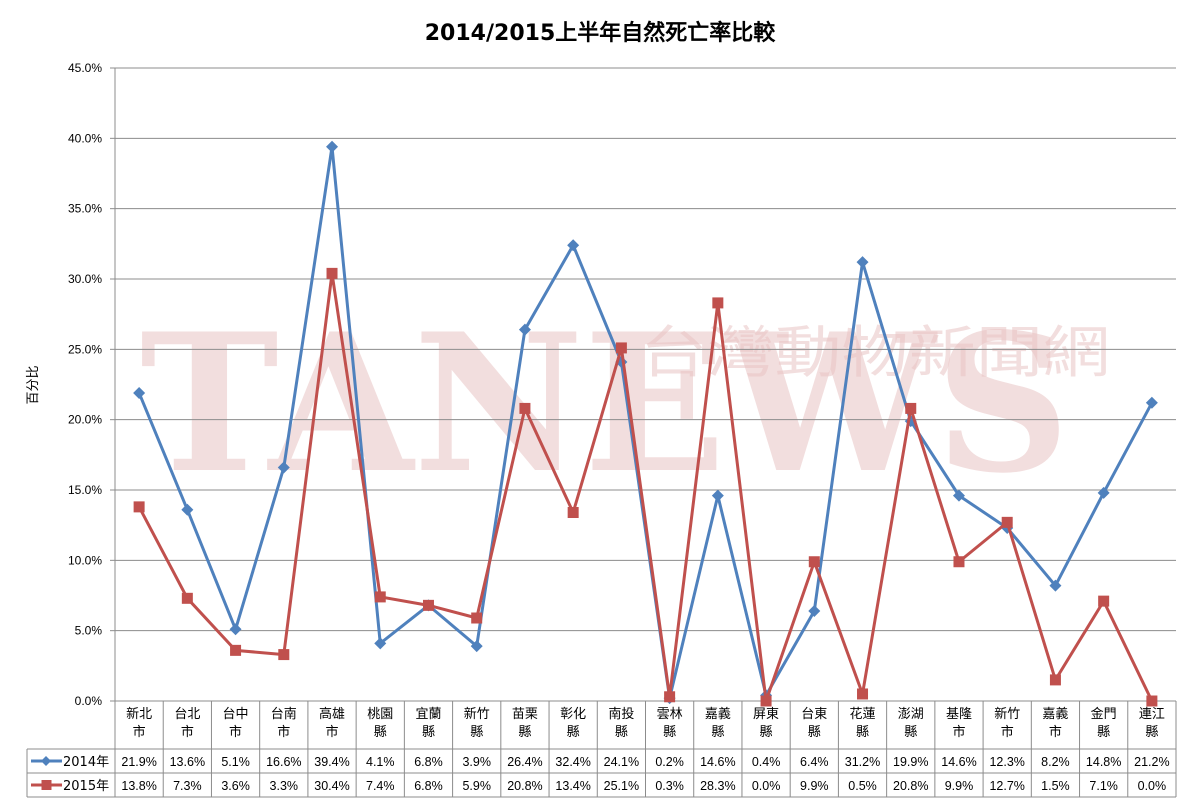  Describe the element at coordinates (33, 384) in the screenshot. I see `y-axis-label: 百分比` at that location.